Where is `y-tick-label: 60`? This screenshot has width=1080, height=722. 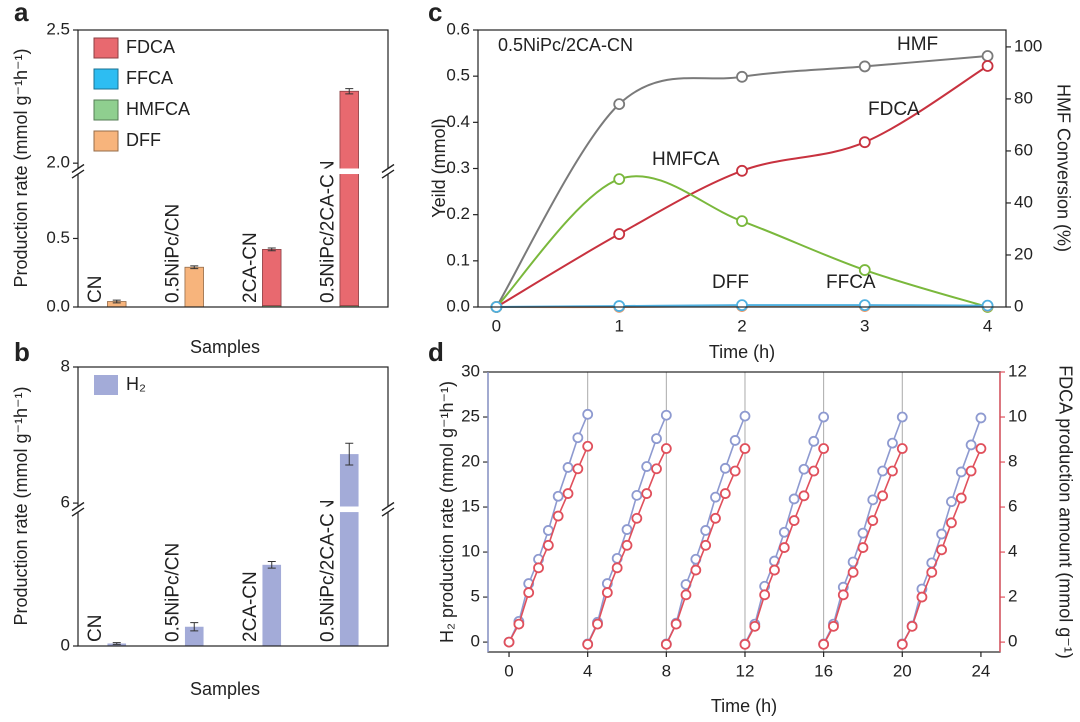
y-tick-label: 60 is located at coordinates (1023, 149).